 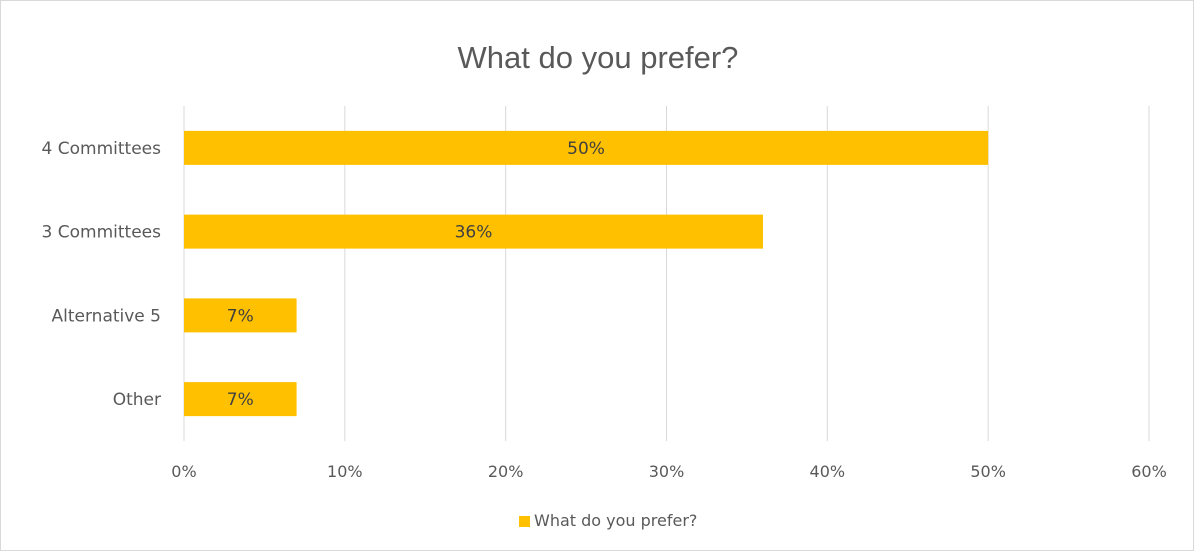 I want to click on x-axis-tick-labels: 0% 10% 20% 30% 40% 50% 60%, so click(x=668, y=471).